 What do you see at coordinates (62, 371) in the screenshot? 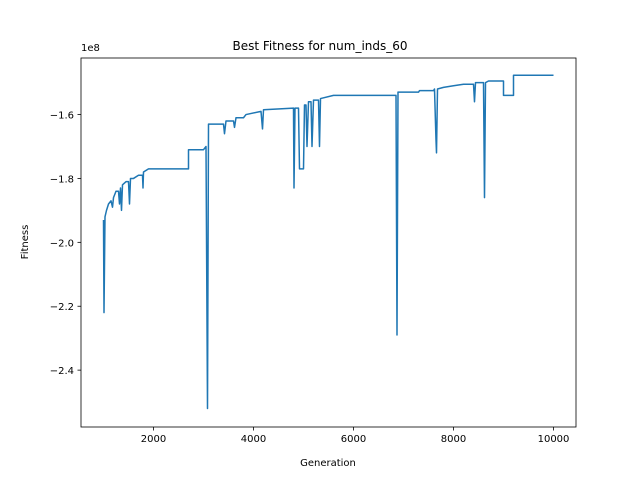
I see `y-tick-label: −2.4` at bounding box center [62, 371].